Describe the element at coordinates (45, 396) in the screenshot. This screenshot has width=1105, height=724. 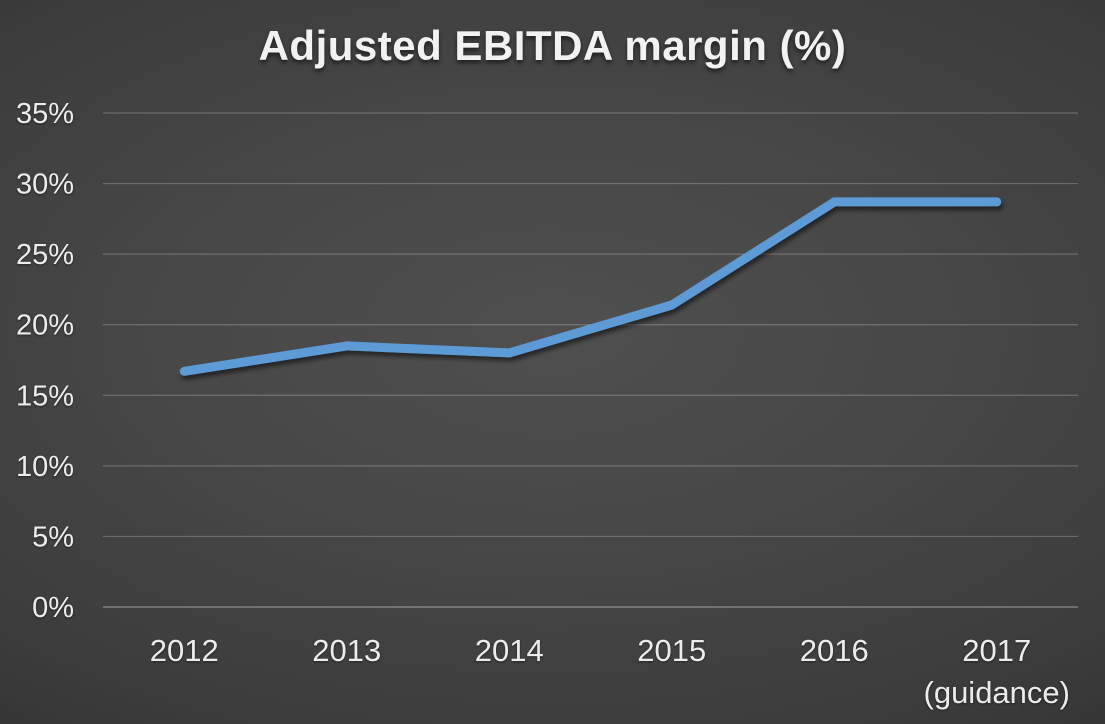
I see `y-axis-tick-label: 15%` at that location.